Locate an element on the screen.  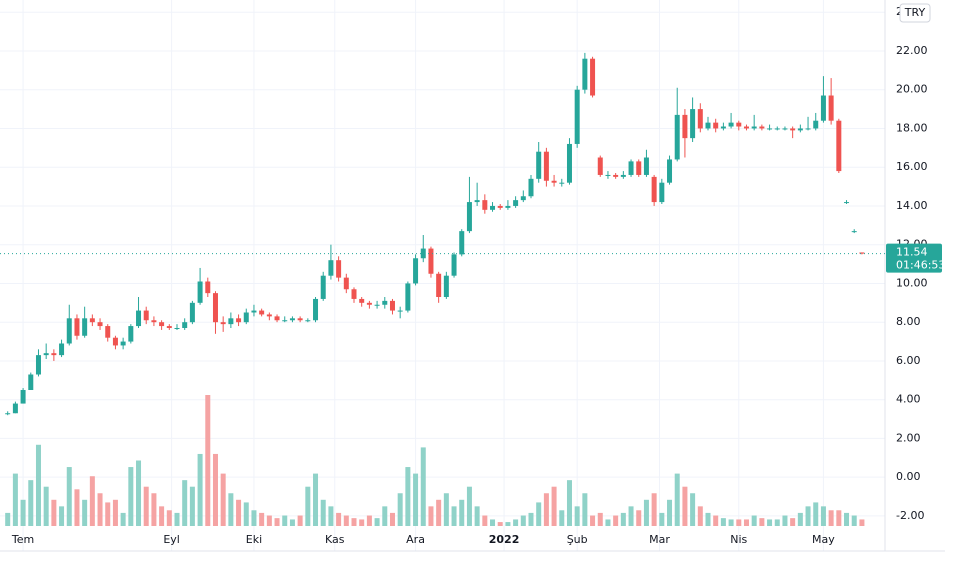
y-tick-label: 14.00 is located at coordinates (912, 205).